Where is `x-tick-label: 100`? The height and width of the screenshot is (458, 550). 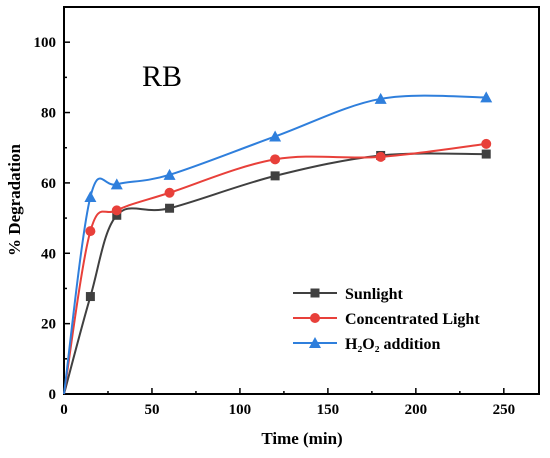 x-tick-label: 100 is located at coordinates (240, 410).